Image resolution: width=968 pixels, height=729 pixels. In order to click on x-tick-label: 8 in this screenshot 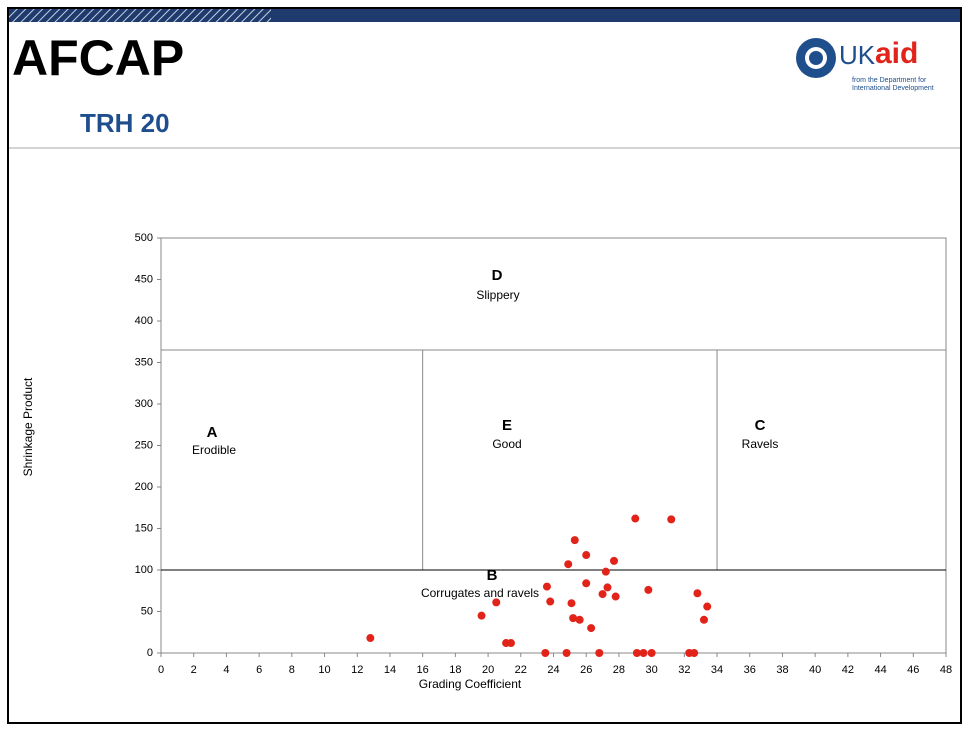, I will do `click(292, 670)`.